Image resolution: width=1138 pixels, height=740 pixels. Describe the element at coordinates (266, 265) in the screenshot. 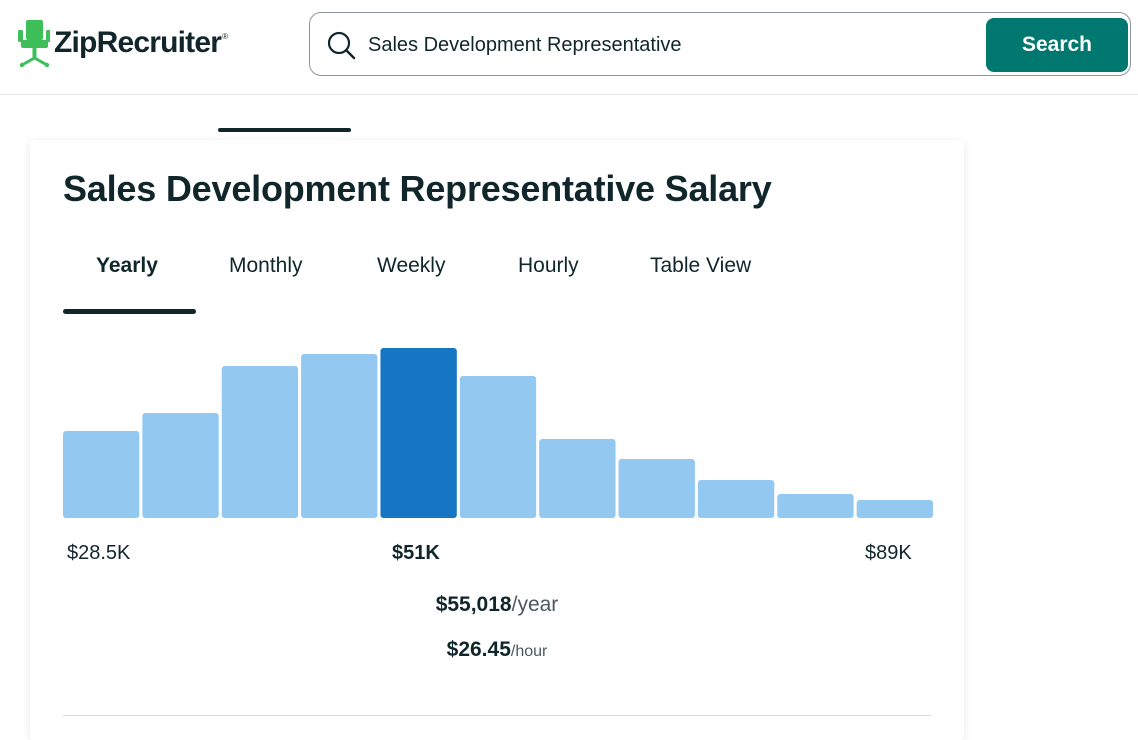

I see `tab-monthly: Monthly` at that location.